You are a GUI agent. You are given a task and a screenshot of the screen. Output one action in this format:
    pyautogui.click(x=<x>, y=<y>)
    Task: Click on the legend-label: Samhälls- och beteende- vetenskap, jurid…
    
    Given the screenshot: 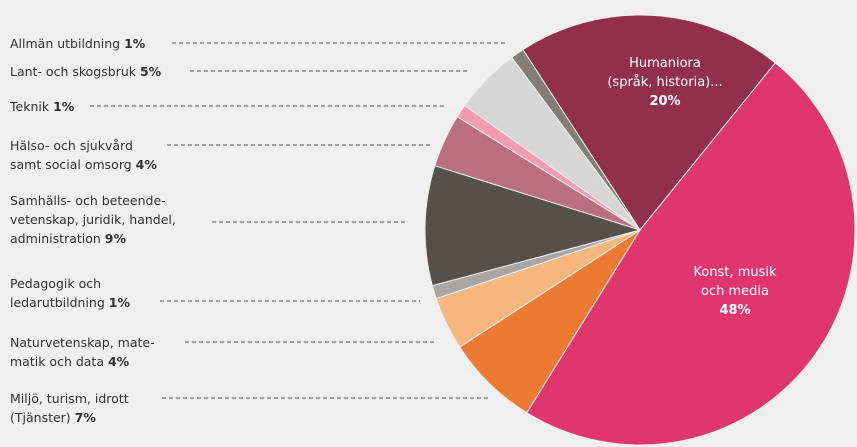 What is the action you would take?
    pyautogui.click(x=93, y=219)
    